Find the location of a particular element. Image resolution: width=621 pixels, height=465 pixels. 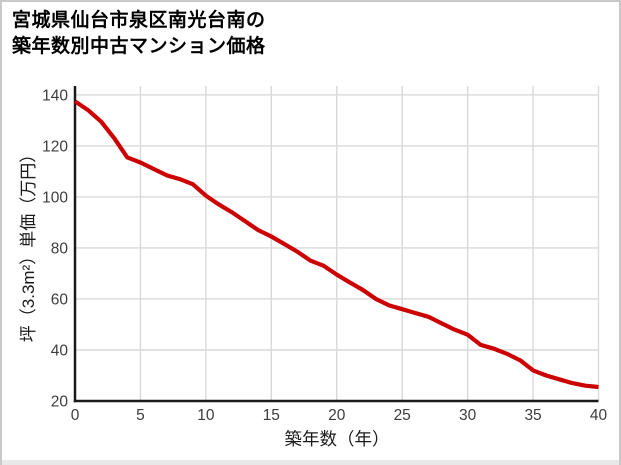

x-tick-label: 40 is located at coordinates (599, 415).